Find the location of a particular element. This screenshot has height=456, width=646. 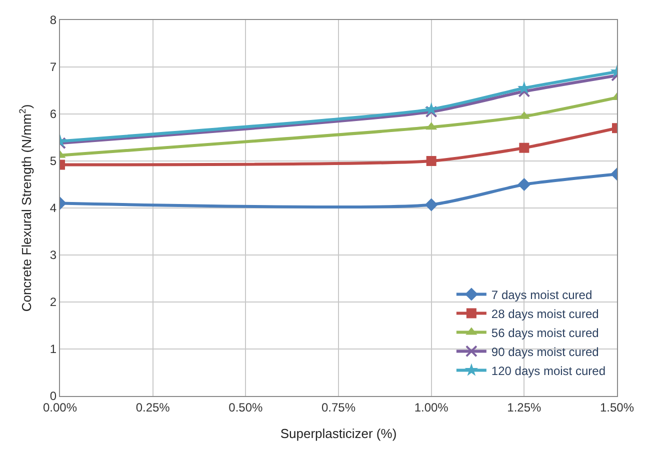

legend-label: 28 days moist cured is located at coordinates (545, 313).